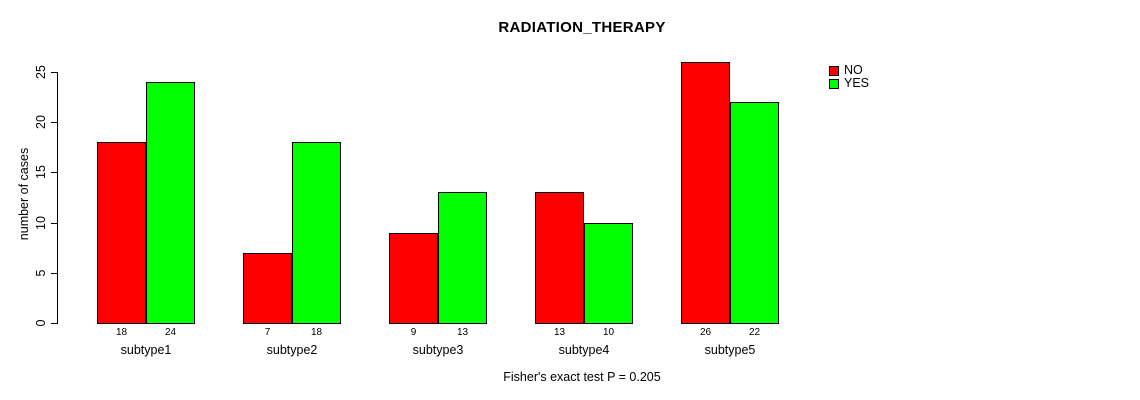 The width and height of the screenshot is (1140, 400). What do you see at coordinates (170, 203) in the screenshot?
I see `bar-yes-subtype1` at bounding box center [170, 203].